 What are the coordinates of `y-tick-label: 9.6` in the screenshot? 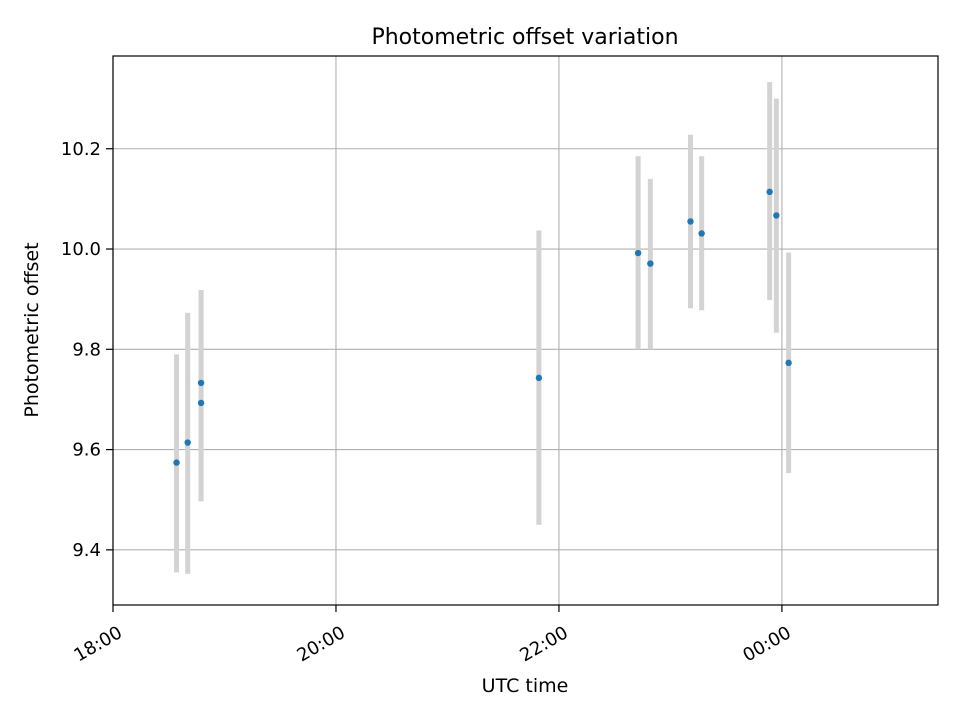 It's located at (86, 450).